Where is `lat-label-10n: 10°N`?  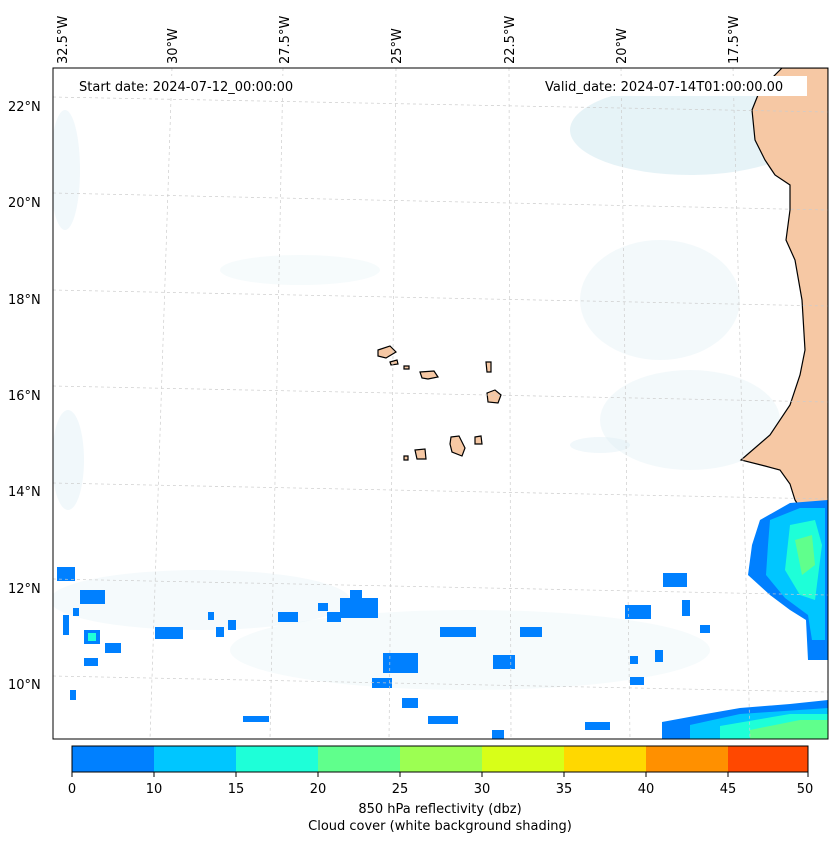 lat-label-10n: 10°N is located at coordinates (24, 685).